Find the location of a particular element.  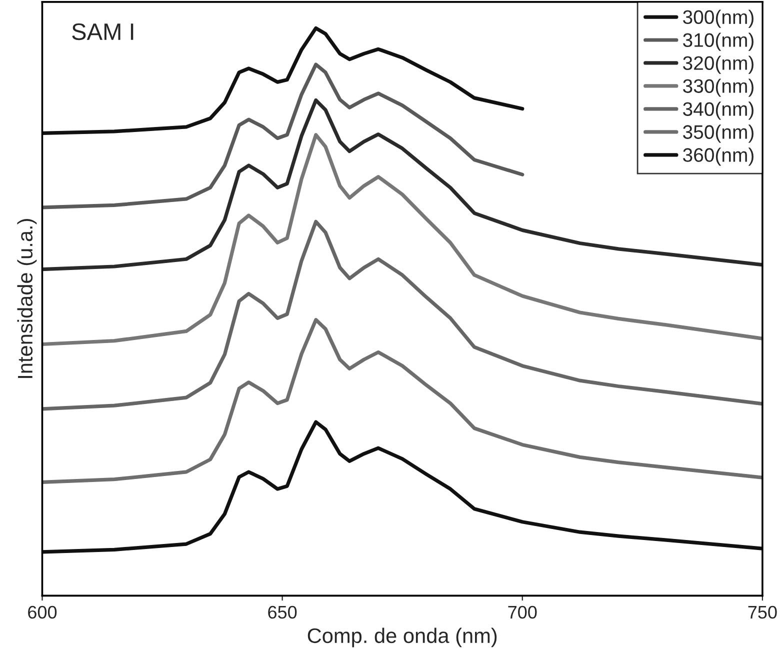

legend-label: 300(nm) is located at coordinates (718, 19).